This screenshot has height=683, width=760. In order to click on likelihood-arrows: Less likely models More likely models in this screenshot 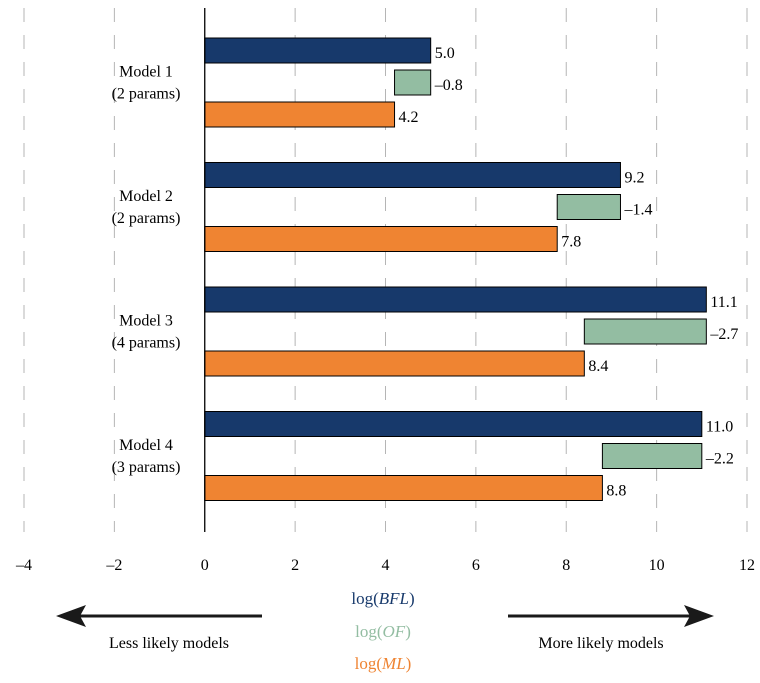, I will do `click(385, 628)`.